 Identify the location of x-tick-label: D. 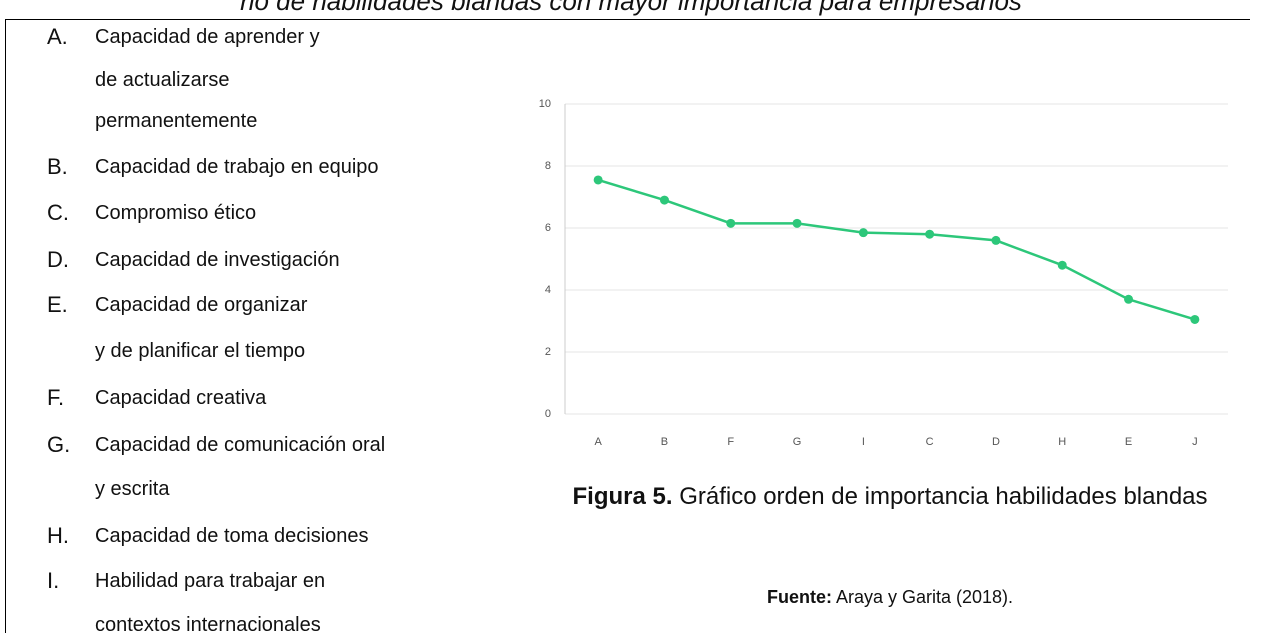
(996, 442).